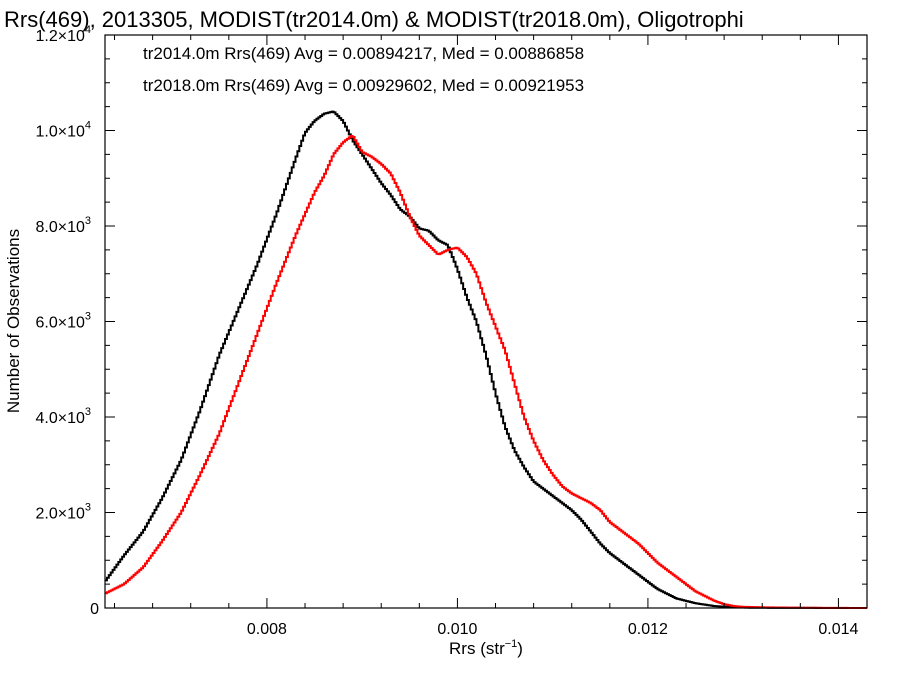 The height and width of the screenshot is (675, 900). What do you see at coordinates (13, 321) in the screenshot?
I see `y-axis-label: Number of Observations` at bounding box center [13, 321].